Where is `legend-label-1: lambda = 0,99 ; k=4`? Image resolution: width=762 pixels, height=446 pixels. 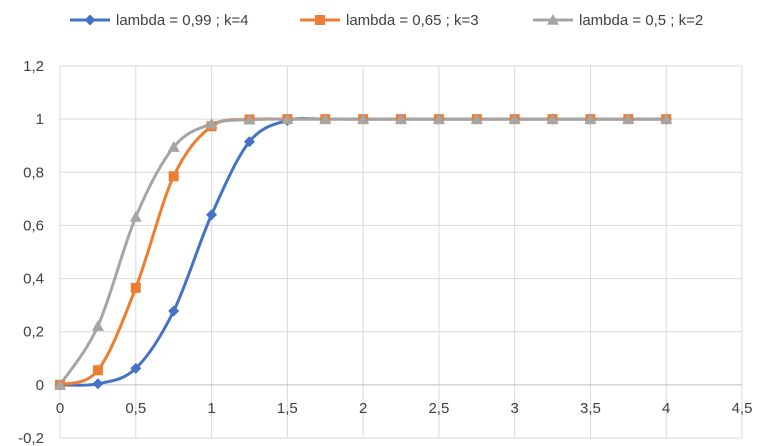
legend-label-1: lambda = 0,99 ; k=4 is located at coordinates (182, 20).